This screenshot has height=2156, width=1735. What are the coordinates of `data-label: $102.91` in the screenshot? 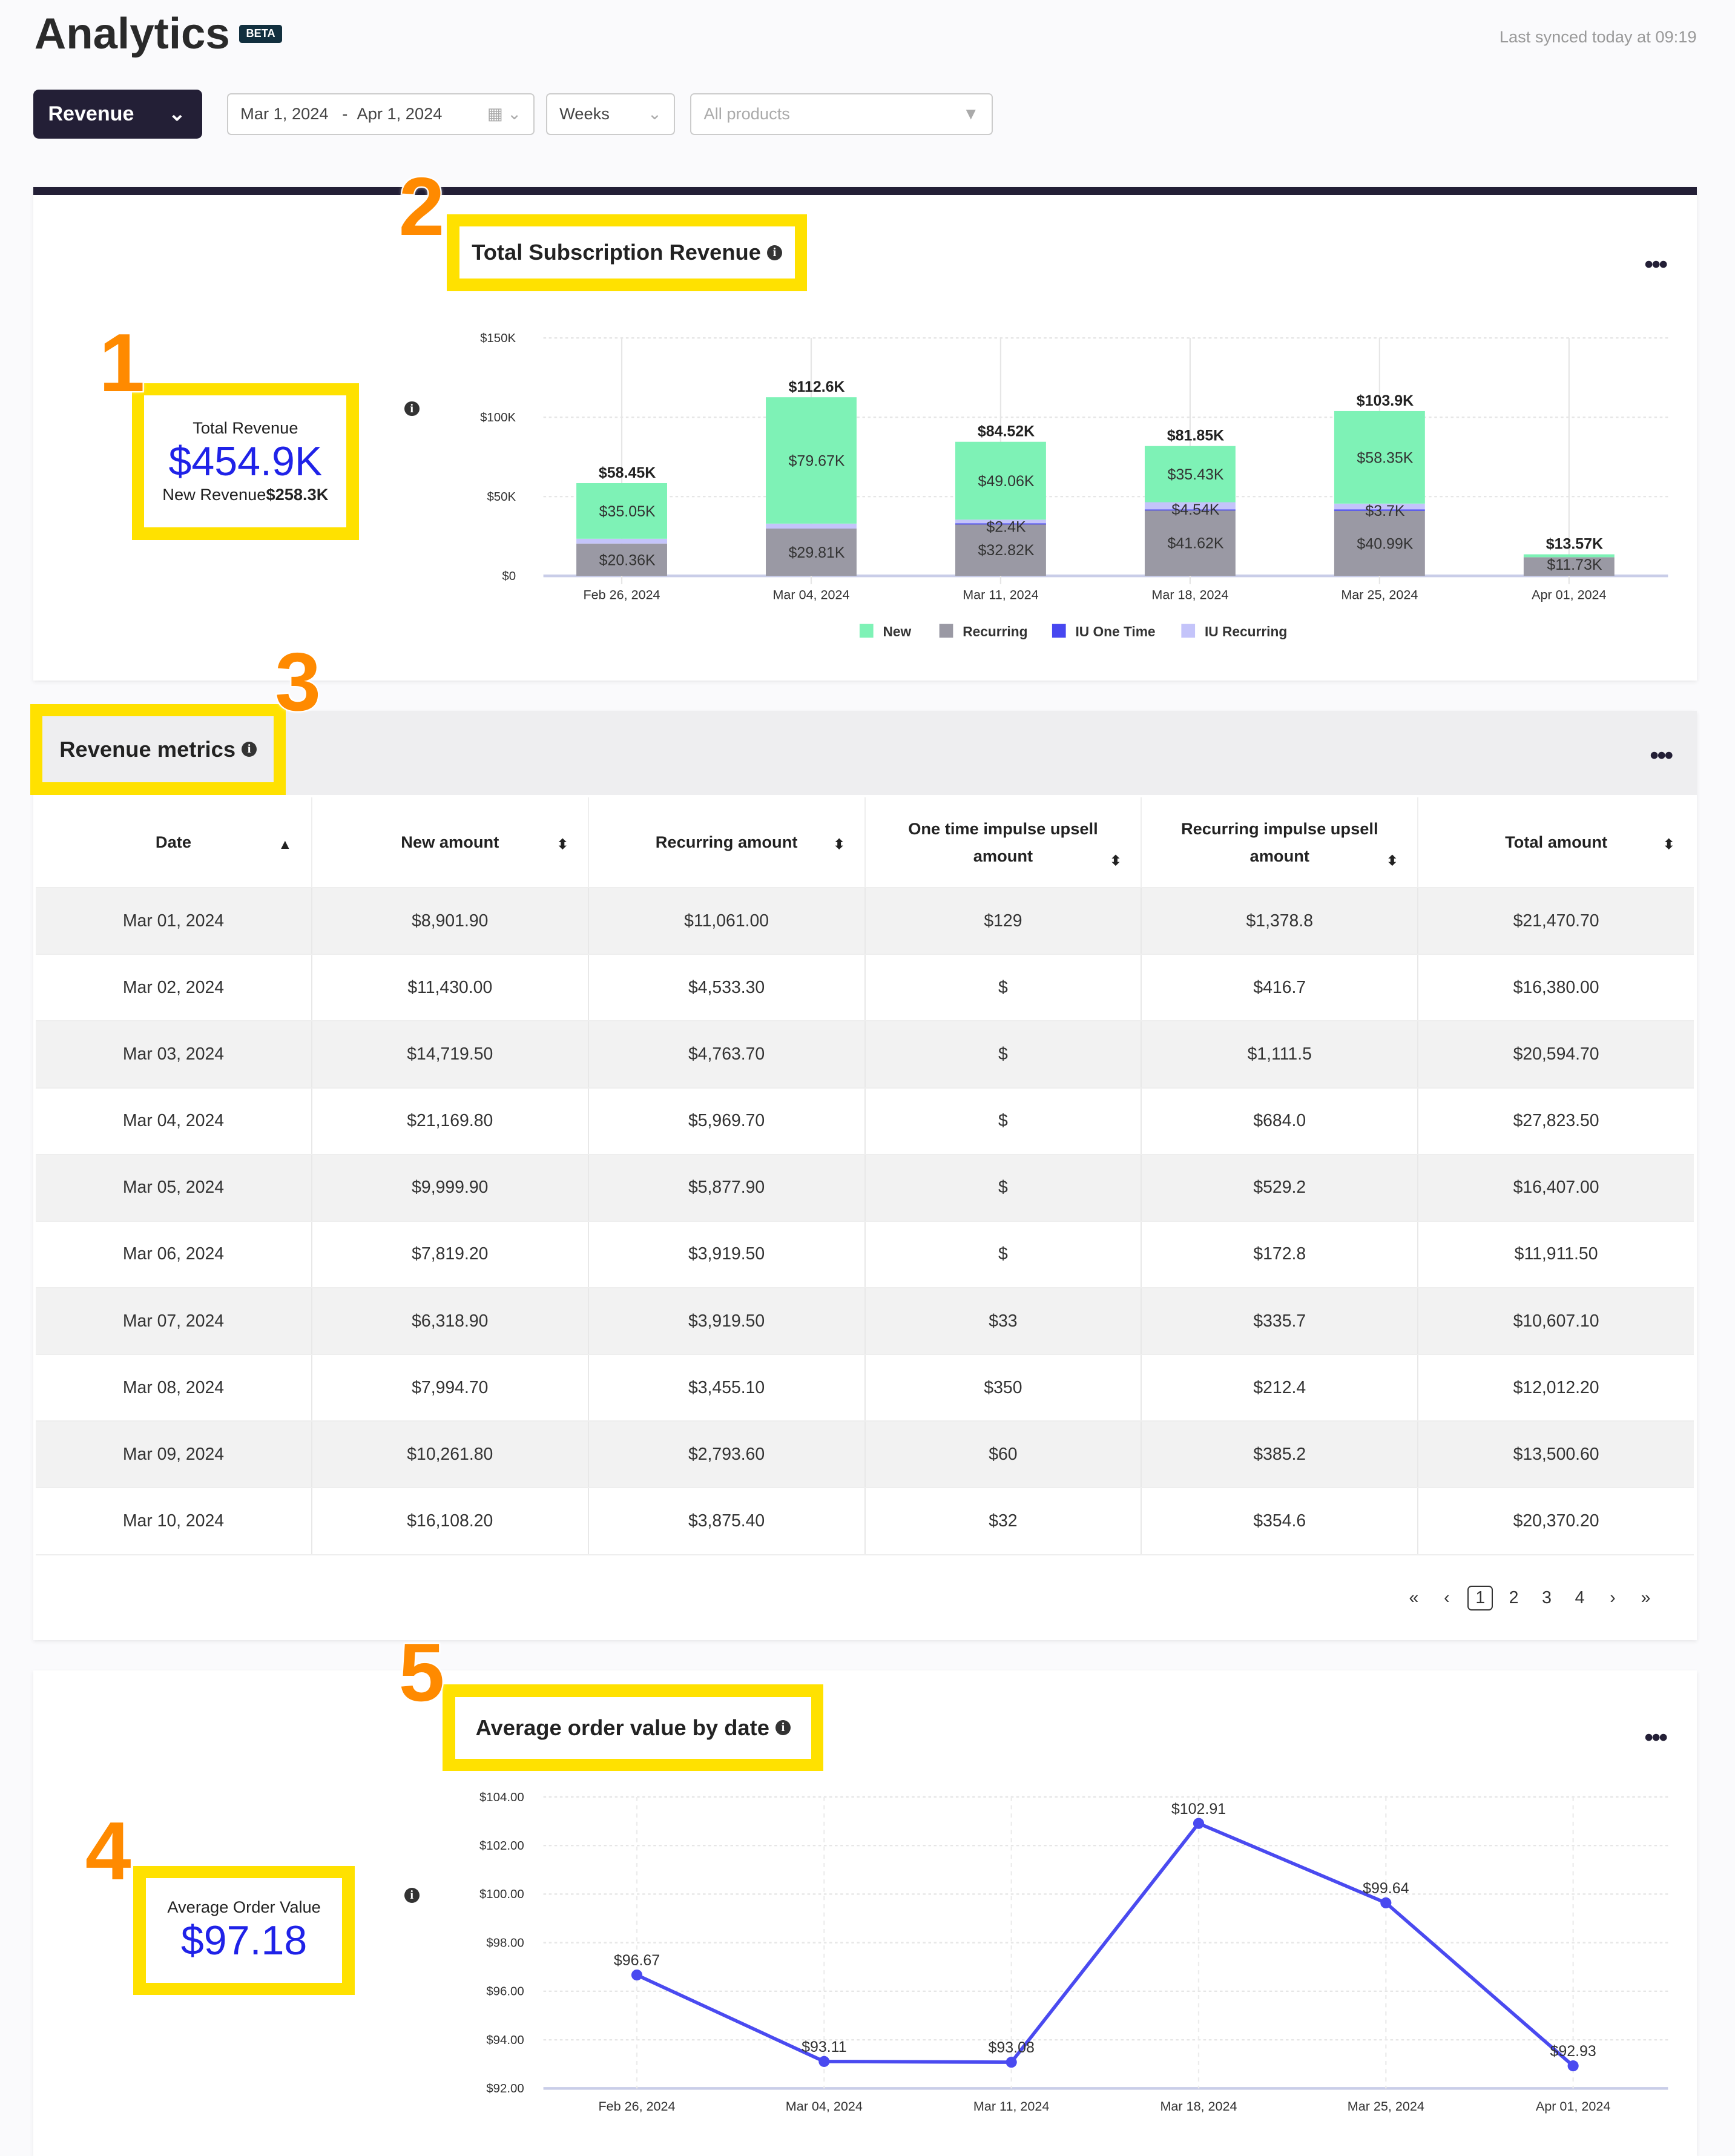 It's located at (1198, 1809).